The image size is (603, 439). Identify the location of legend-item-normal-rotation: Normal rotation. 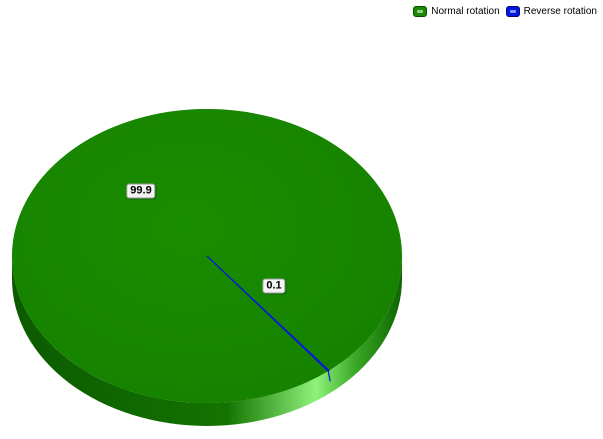
(456, 11).